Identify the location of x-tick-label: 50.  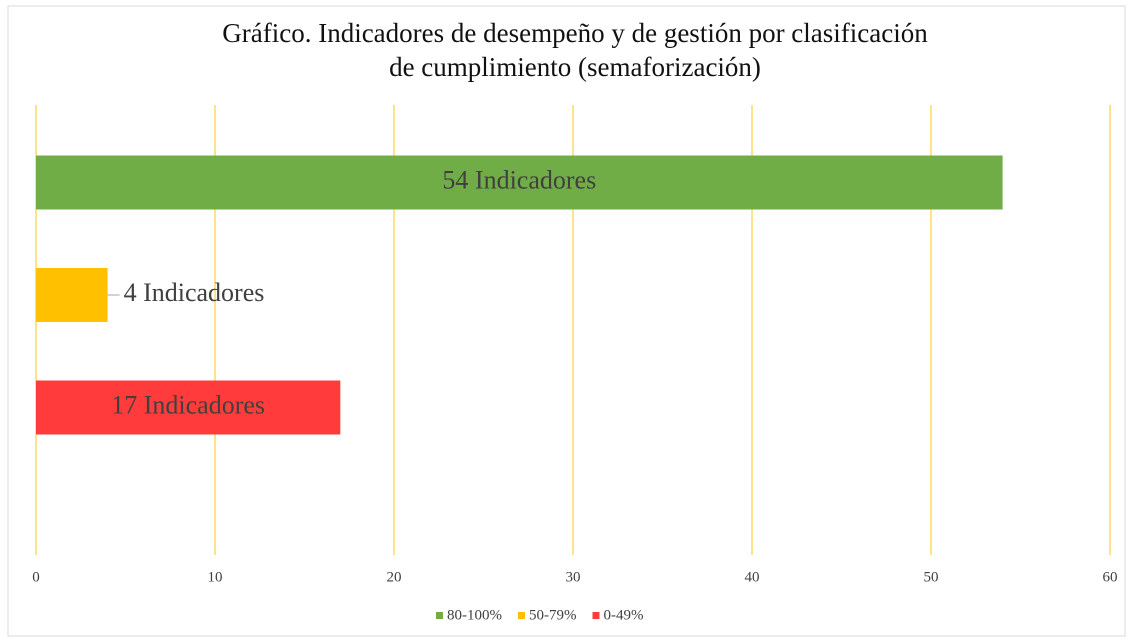
(931, 577).